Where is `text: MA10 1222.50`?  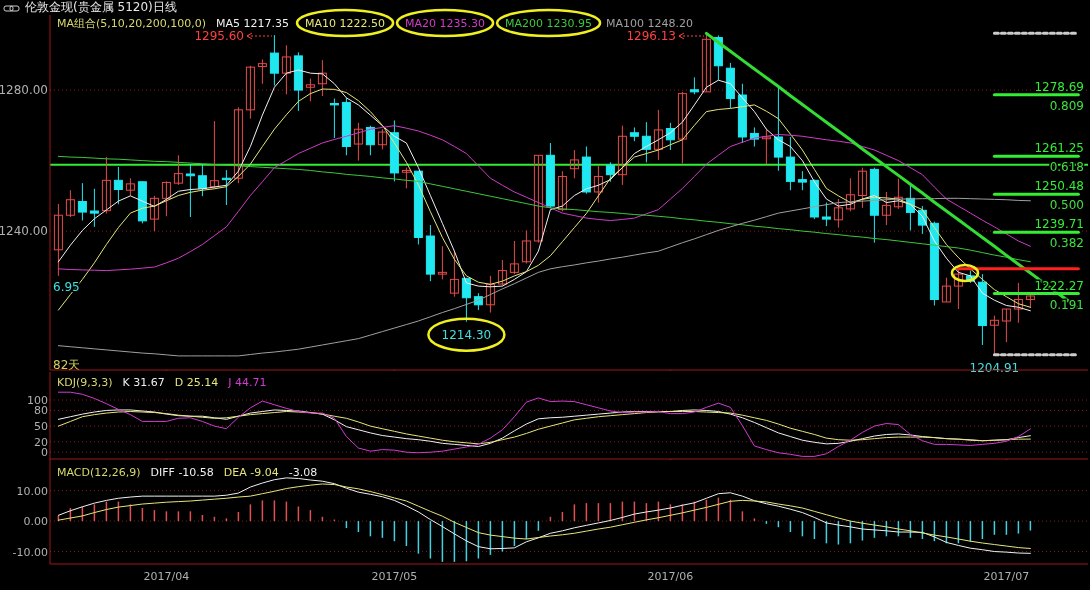 text: MA10 1222.50 is located at coordinates (345, 23).